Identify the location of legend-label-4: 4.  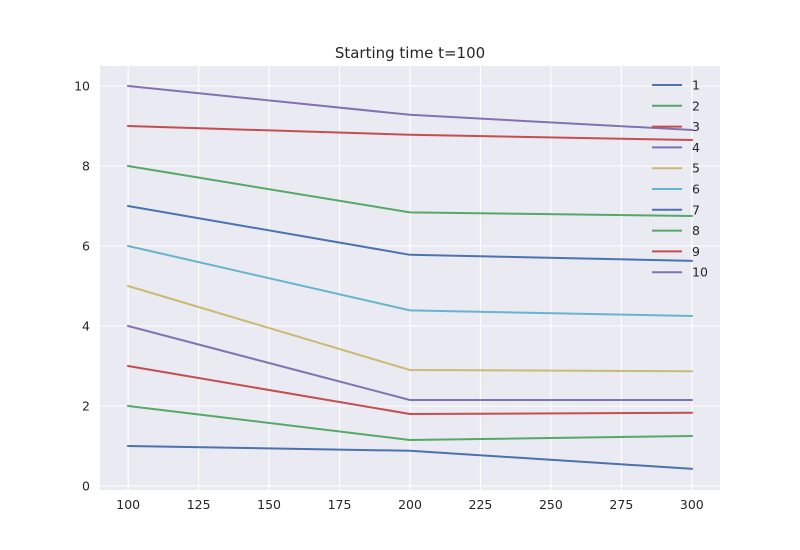
(696, 147).